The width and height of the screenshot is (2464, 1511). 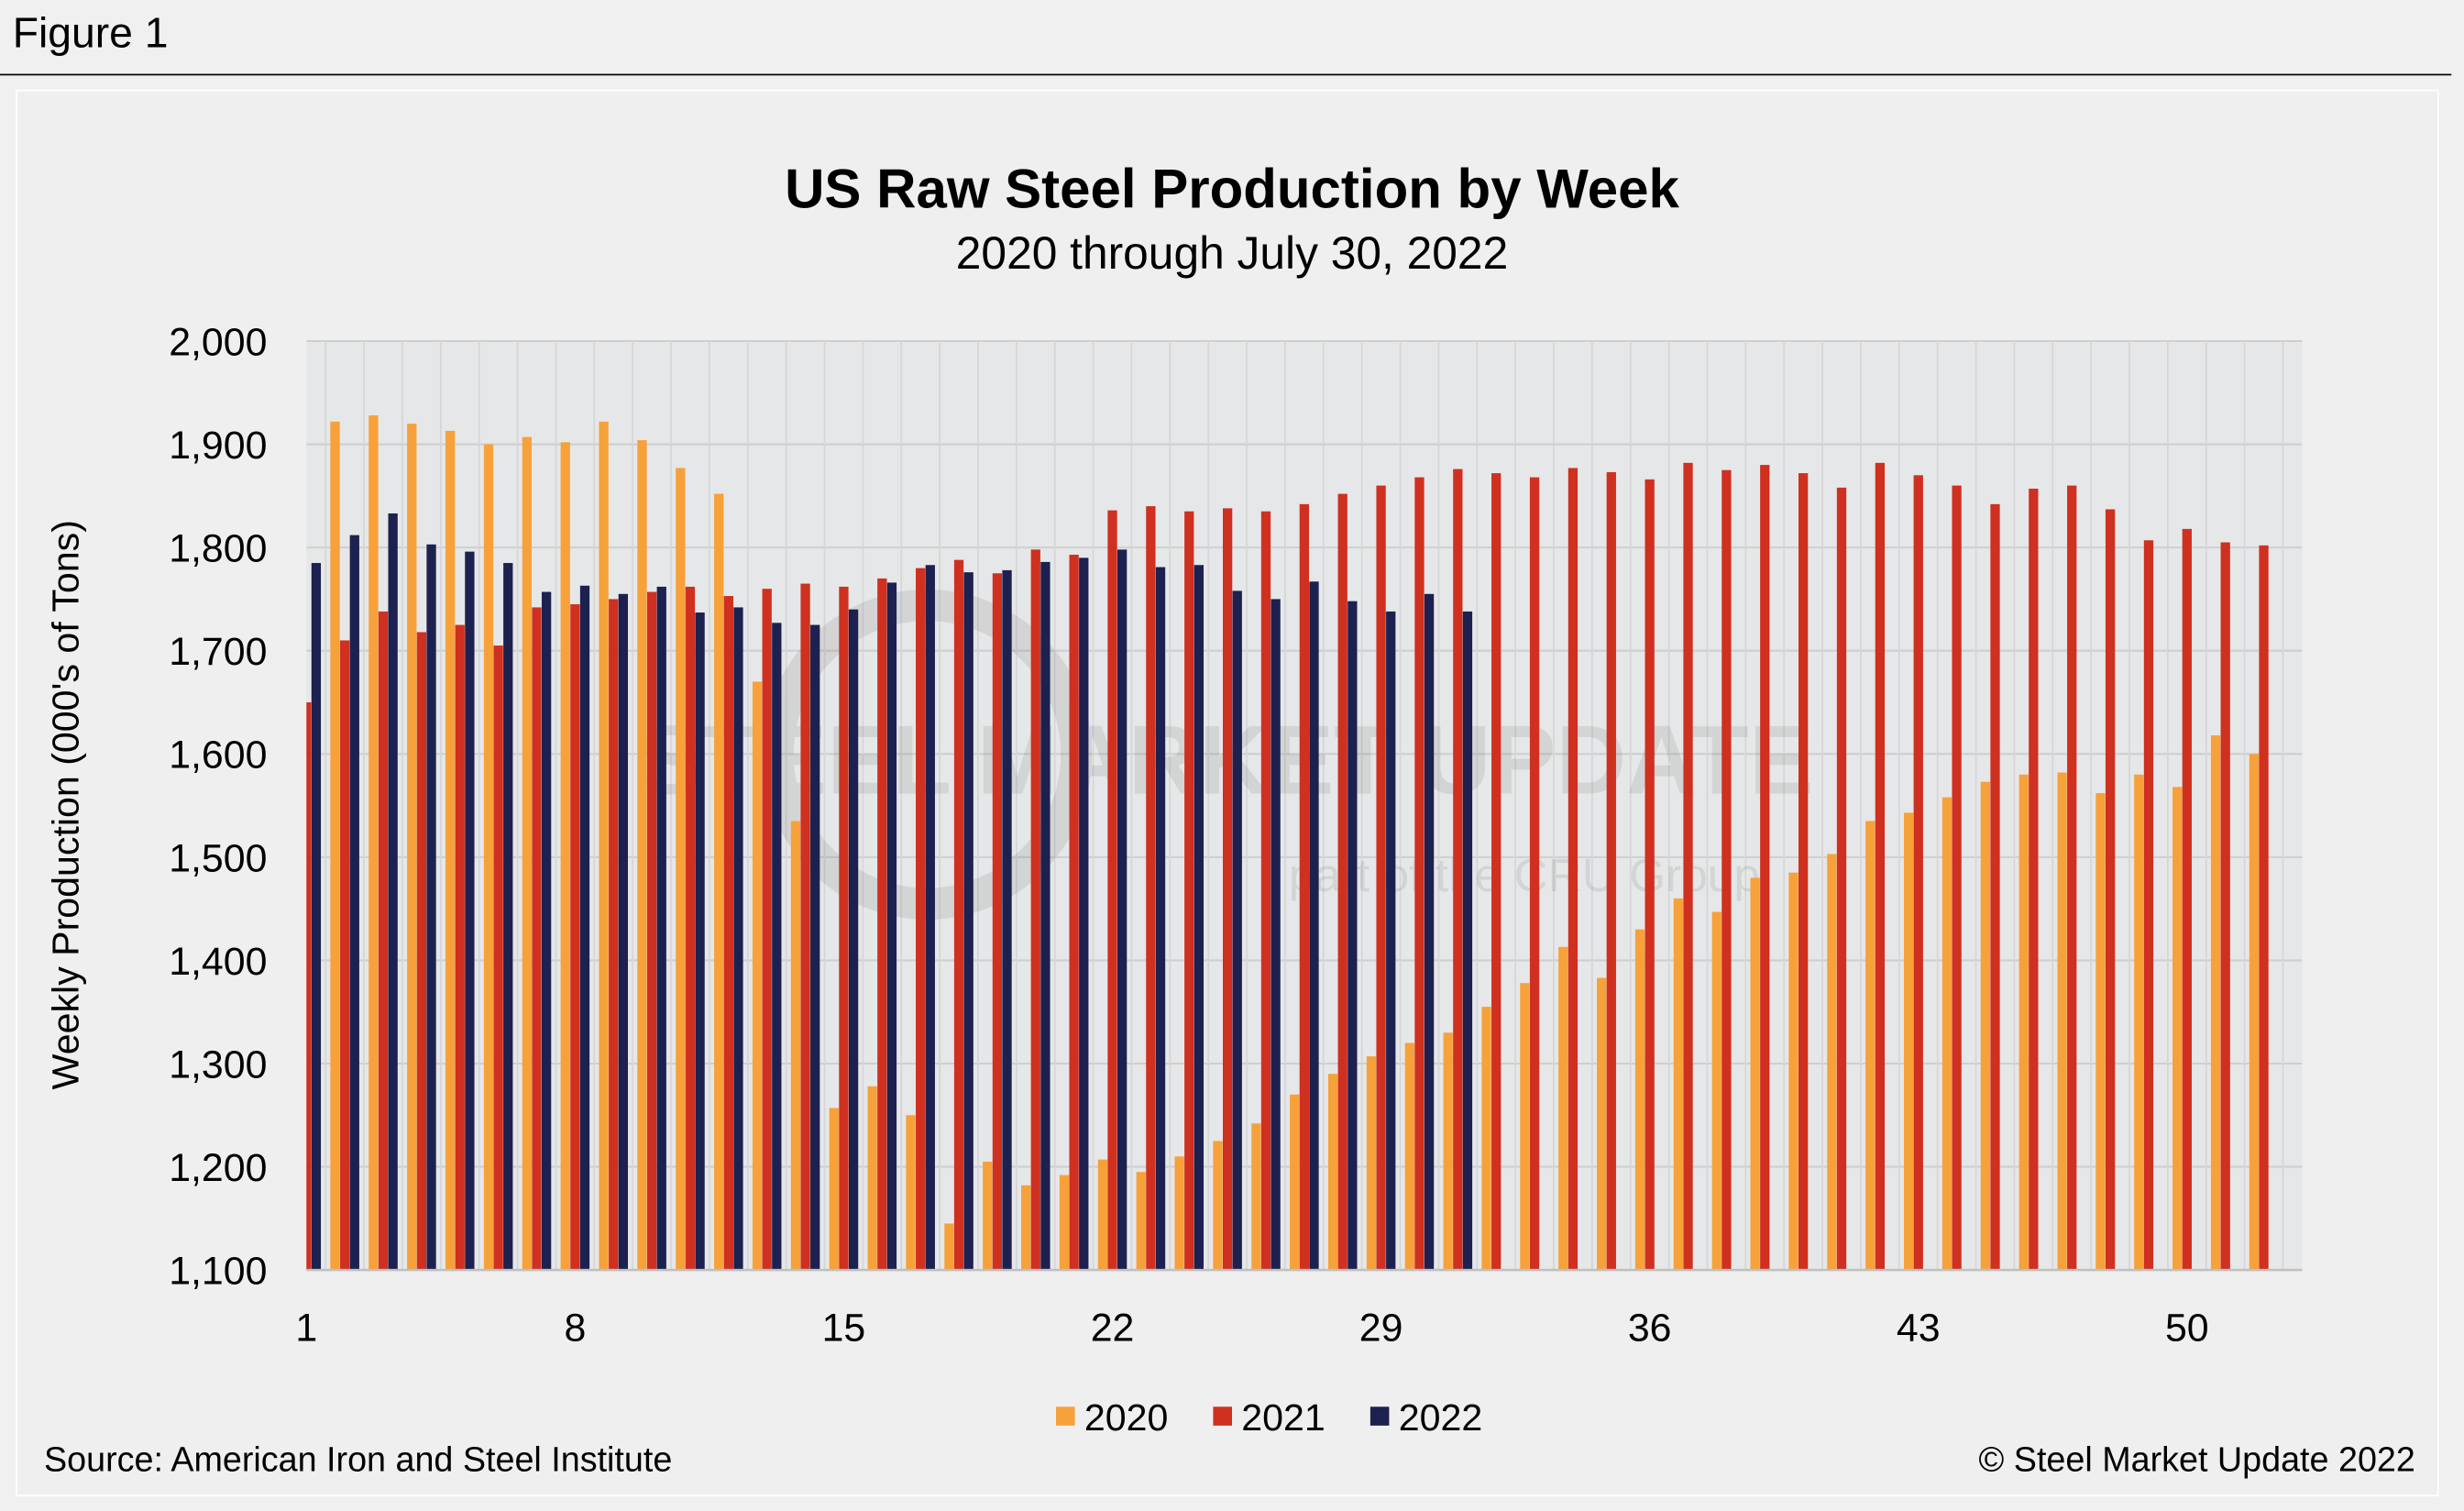 I want to click on y-tick-label: 1,500, so click(x=218, y=858).